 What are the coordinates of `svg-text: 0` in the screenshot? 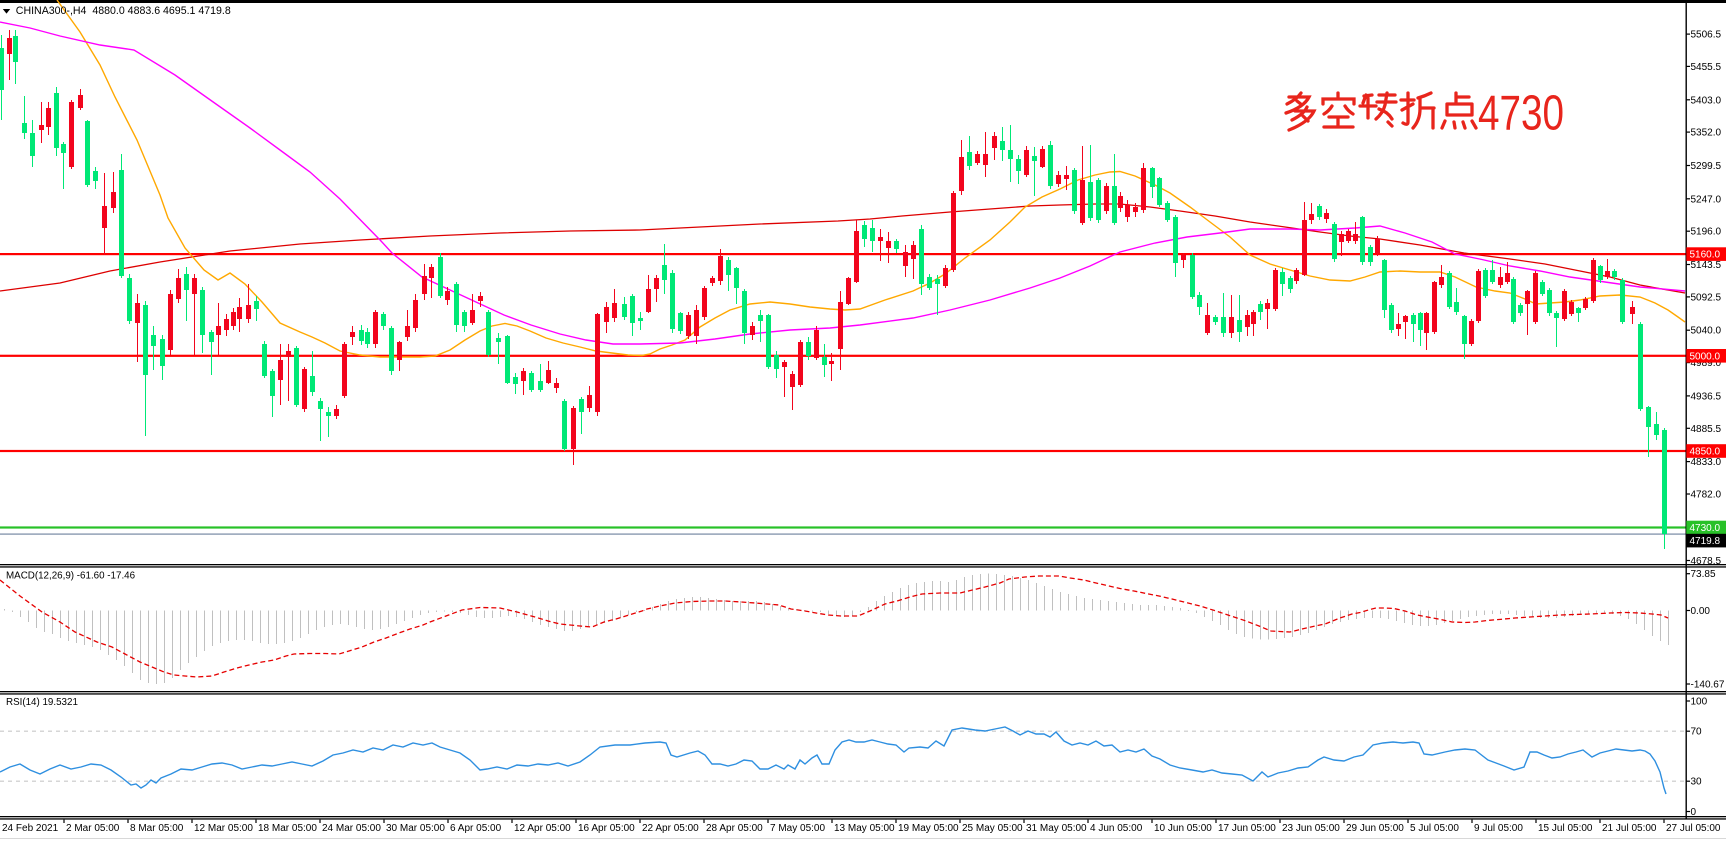 It's located at (1694, 812).